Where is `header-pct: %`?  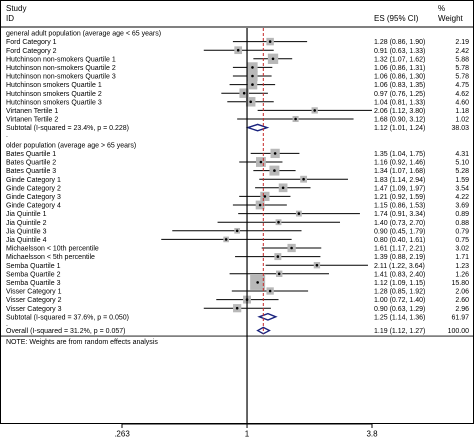
header-pct: % is located at coordinates (441, 8).